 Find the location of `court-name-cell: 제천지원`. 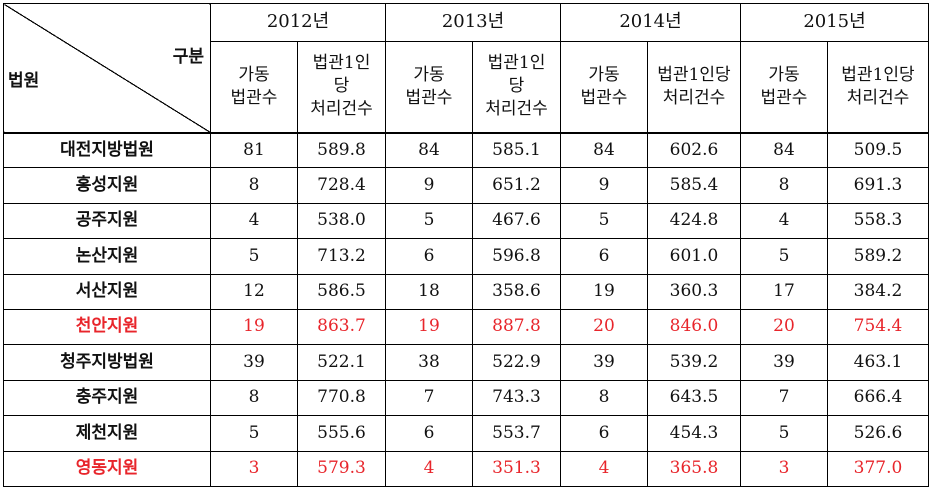

court-name-cell: 제천지원 is located at coordinates (107, 433).